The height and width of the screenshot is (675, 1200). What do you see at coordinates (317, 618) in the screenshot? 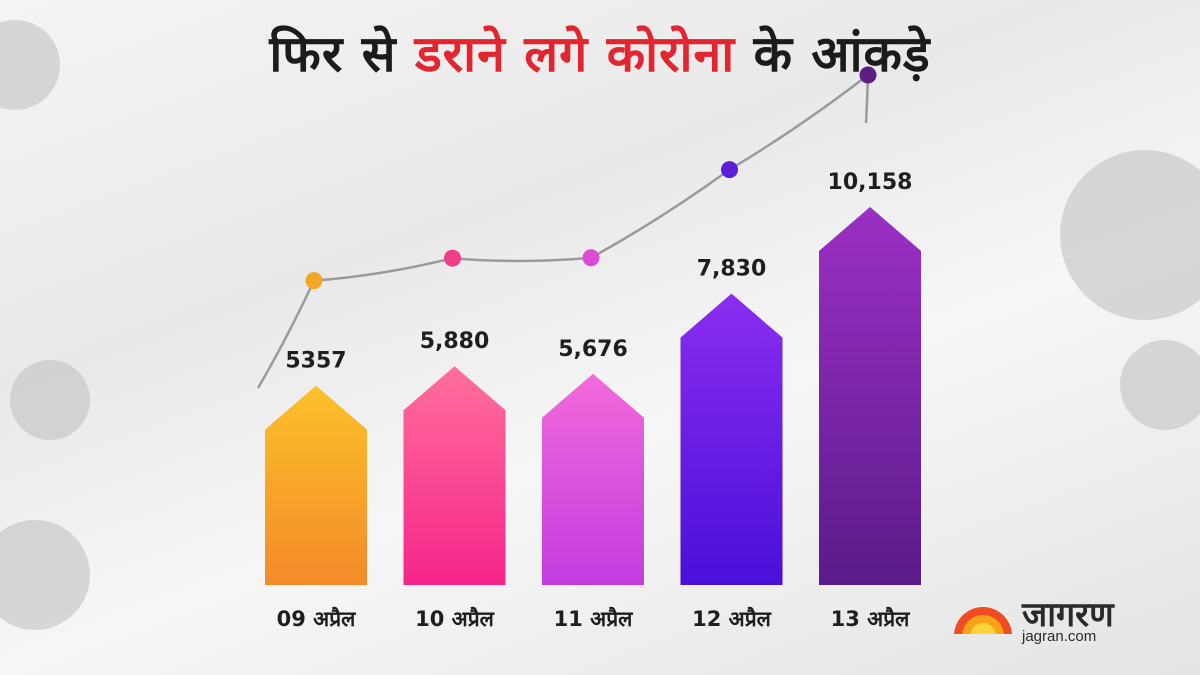
I see `x-tick-label-1: 09 अप्रैल` at bounding box center [317, 618].